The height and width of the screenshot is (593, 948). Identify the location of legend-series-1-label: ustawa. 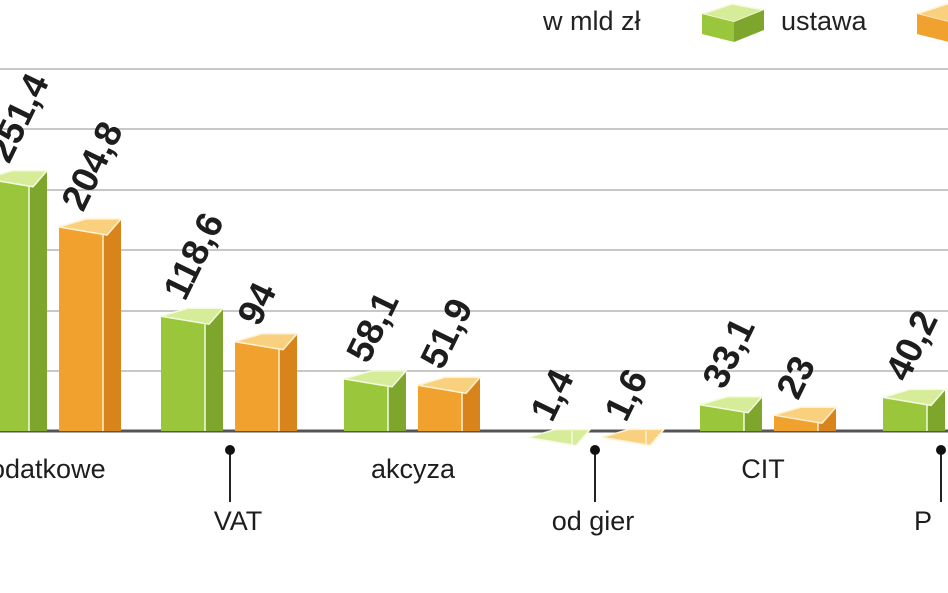
(824, 21).